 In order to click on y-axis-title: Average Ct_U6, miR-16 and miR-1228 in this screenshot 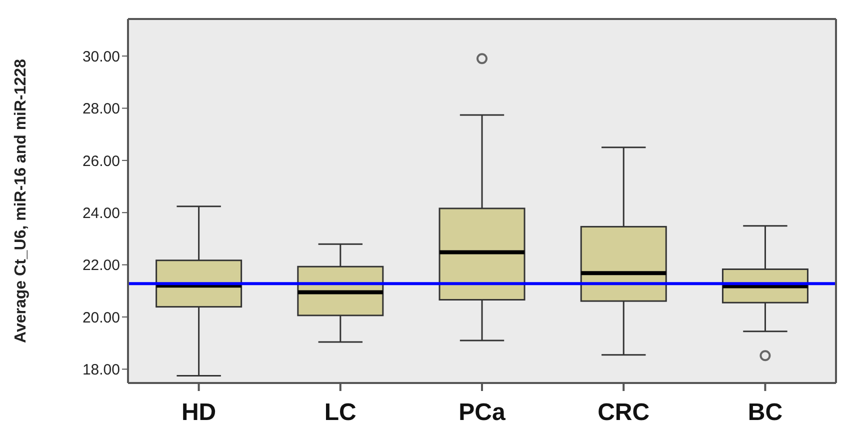, I will do `click(21, 200)`.